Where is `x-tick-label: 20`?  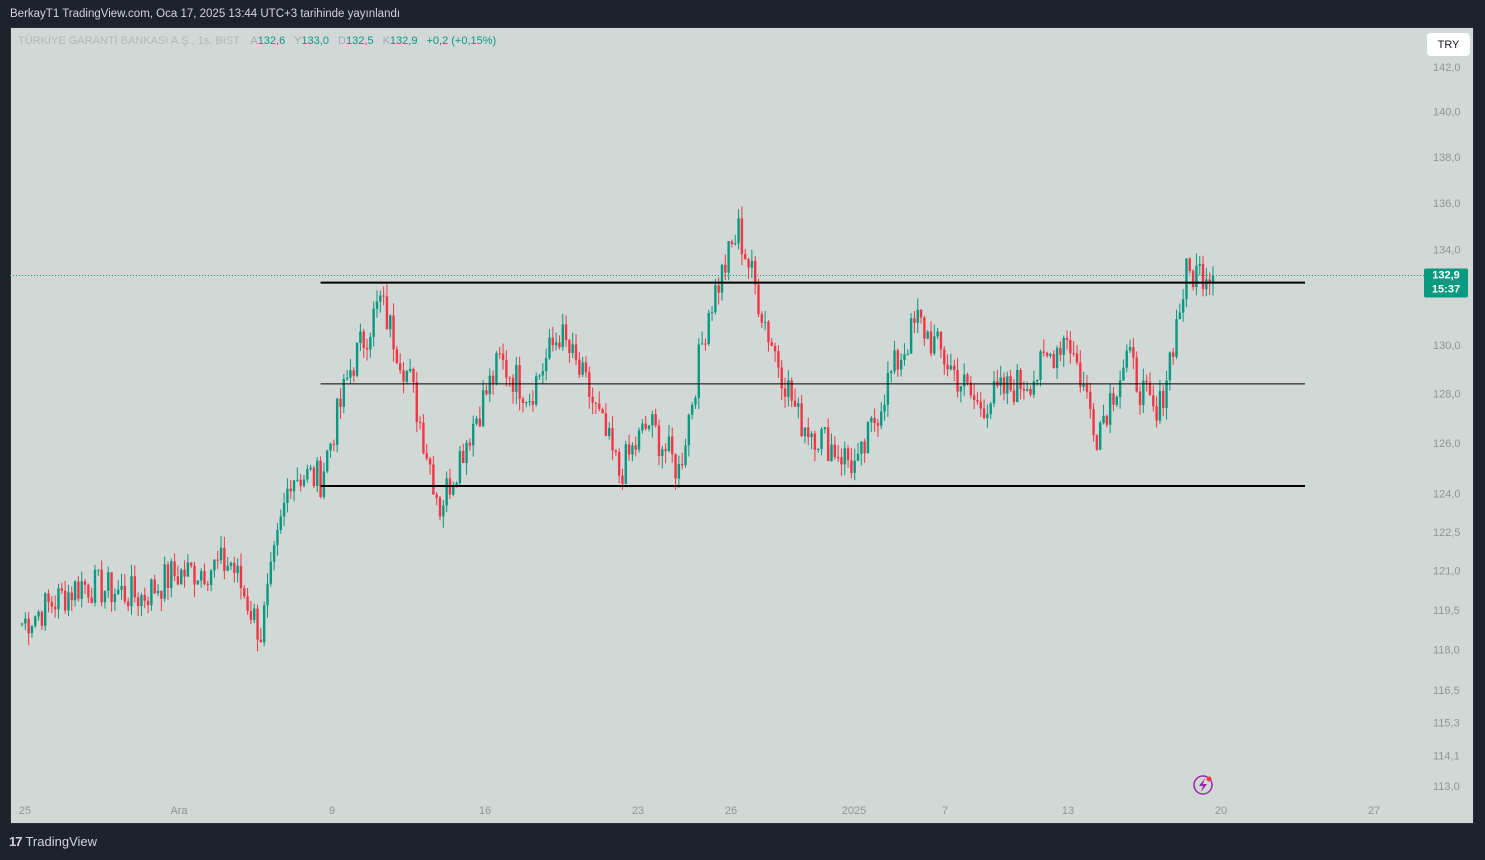
x-tick-label: 20 is located at coordinates (1221, 811).